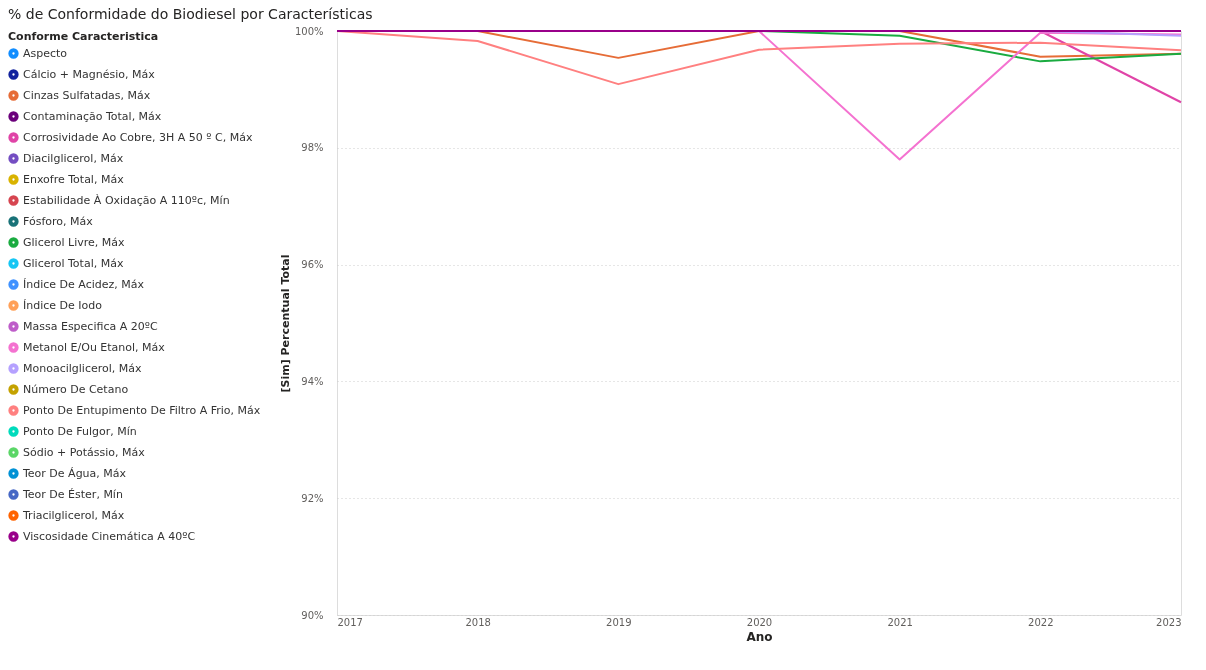 The height and width of the screenshot is (670, 1206). I want to click on legend-label: Aspecto, so click(45, 53).